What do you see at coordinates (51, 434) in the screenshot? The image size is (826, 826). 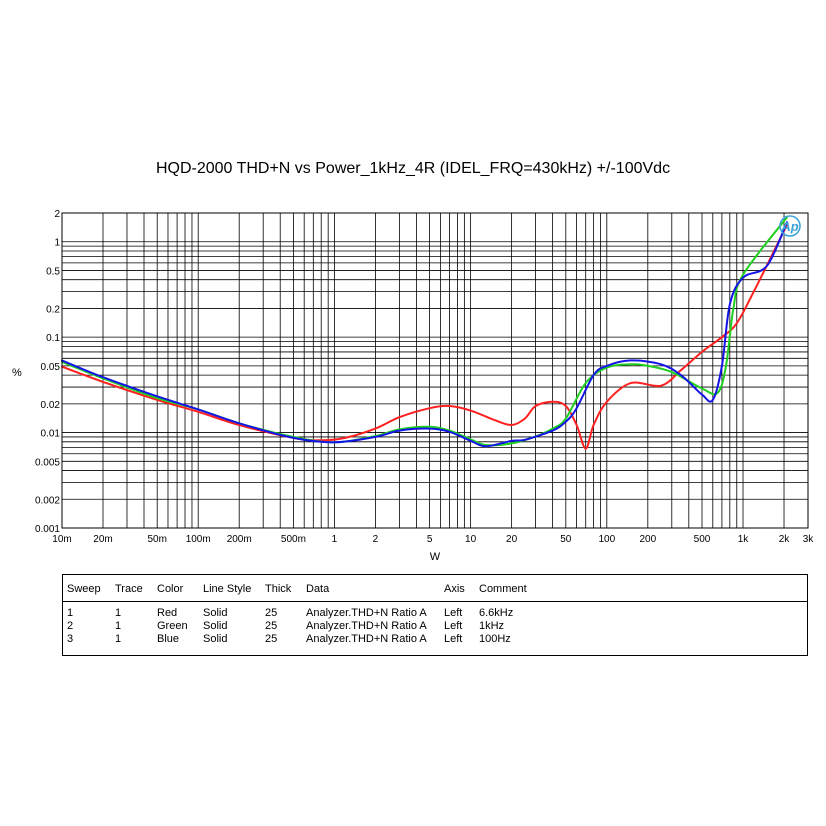 I see `y-tick-label: 0.01` at bounding box center [51, 434].